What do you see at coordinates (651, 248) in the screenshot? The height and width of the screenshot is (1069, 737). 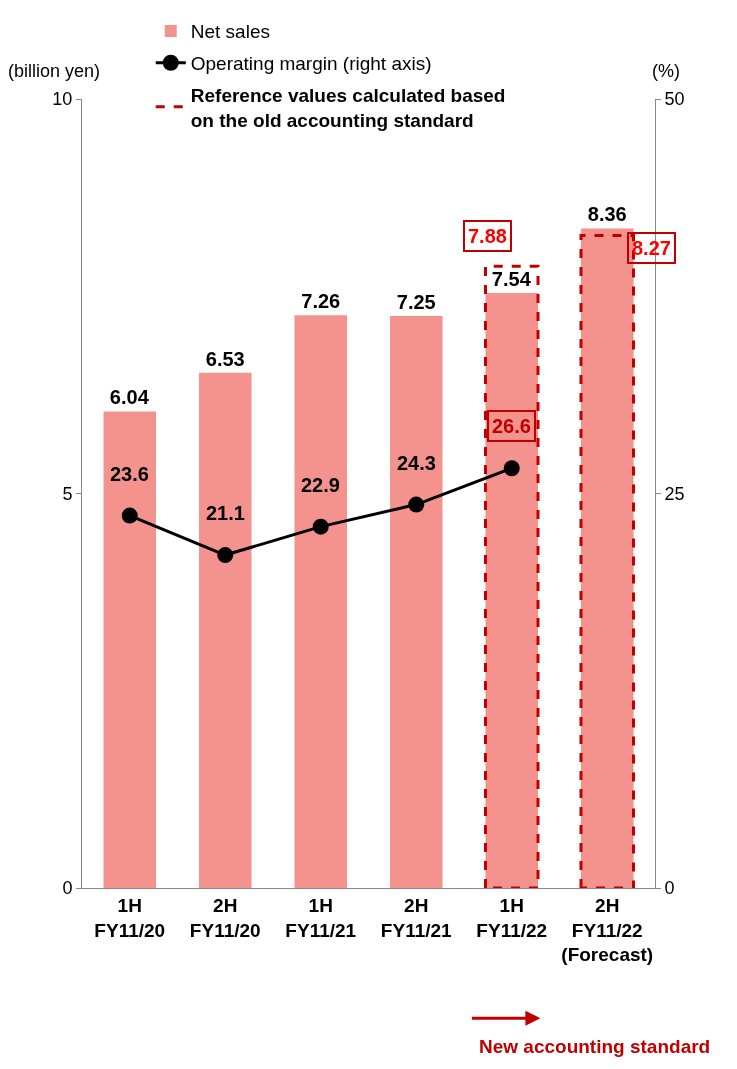 I see `data-label: 8.27` at bounding box center [651, 248].